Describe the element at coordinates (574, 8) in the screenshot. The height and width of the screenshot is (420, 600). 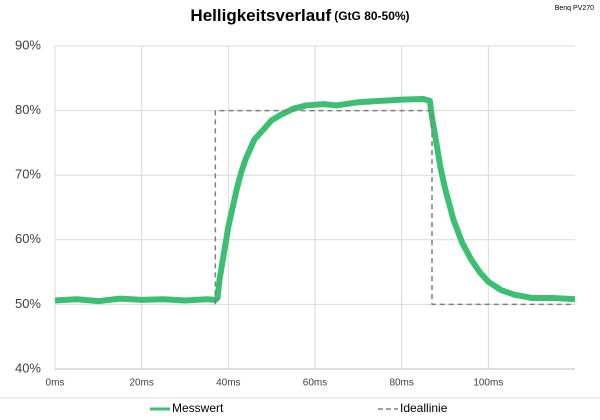
I see `annotation: Benq PV270` at that location.